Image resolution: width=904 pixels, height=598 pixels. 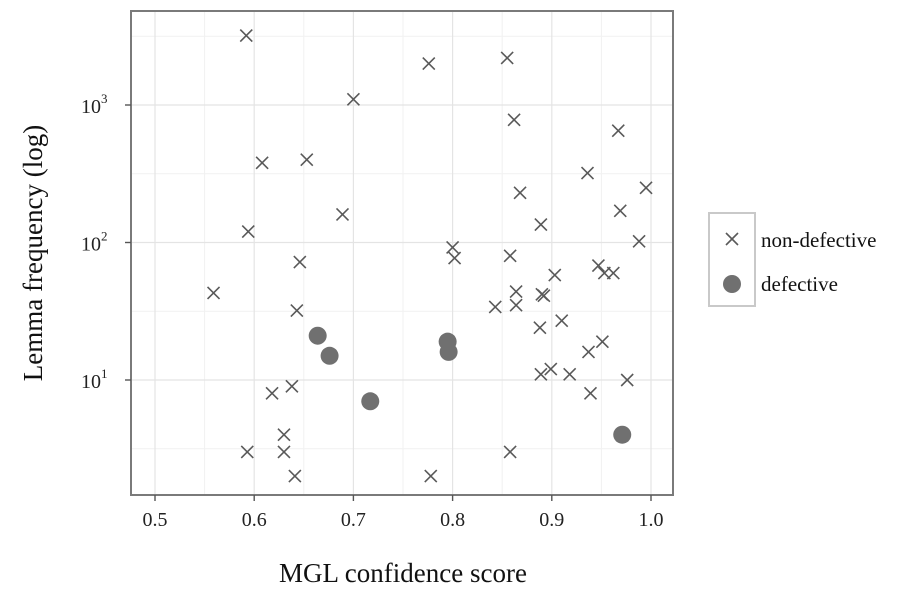 I want to click on legend-circle-icon, so click(x=732, y=284).